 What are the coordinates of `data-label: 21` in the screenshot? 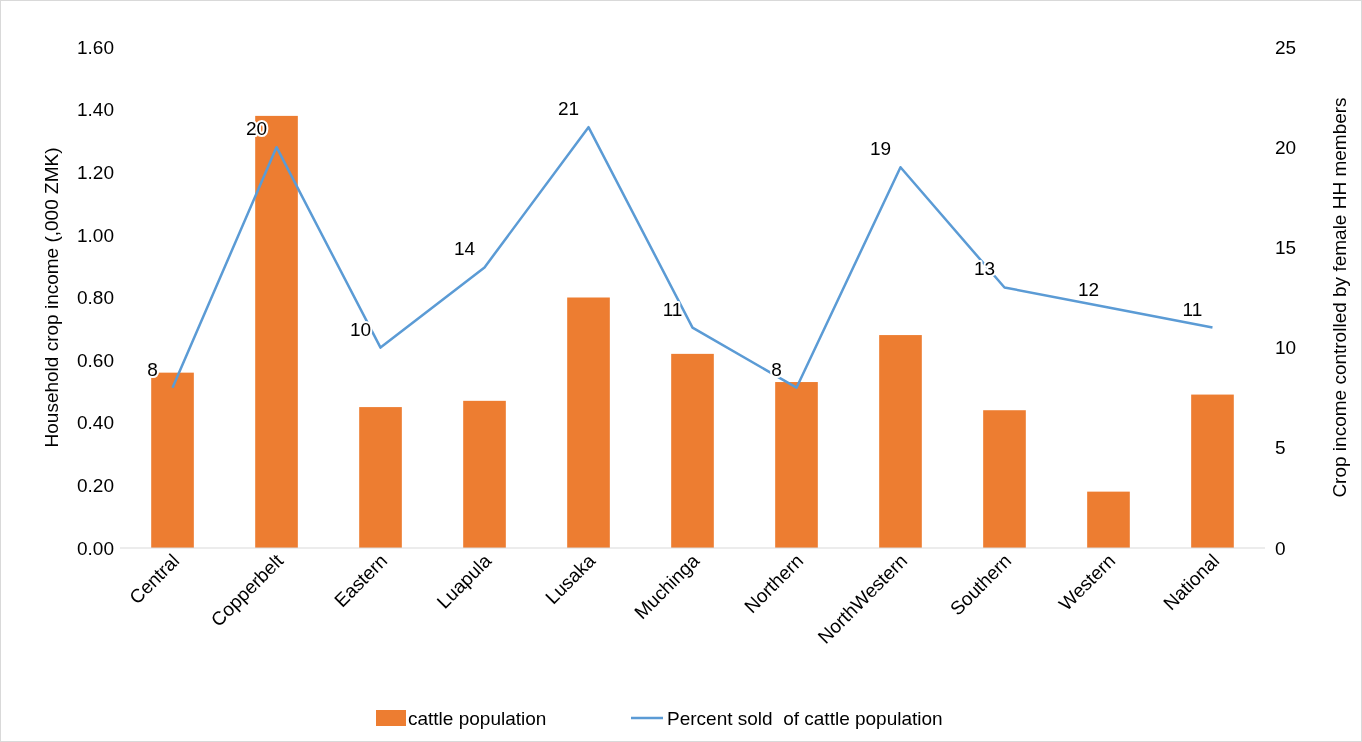 It's located at (568, 109).